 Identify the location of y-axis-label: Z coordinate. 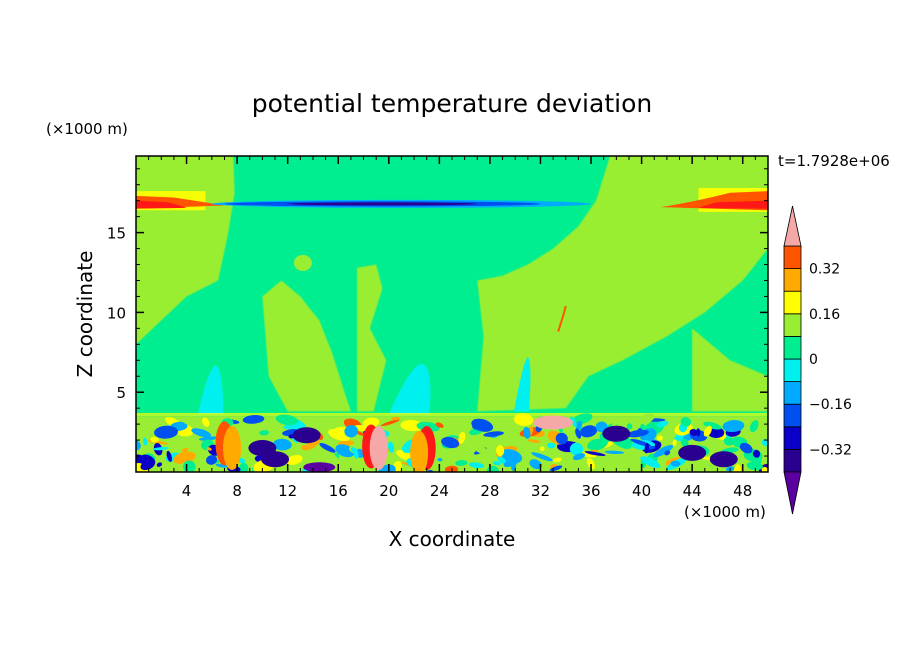
(85, 314).